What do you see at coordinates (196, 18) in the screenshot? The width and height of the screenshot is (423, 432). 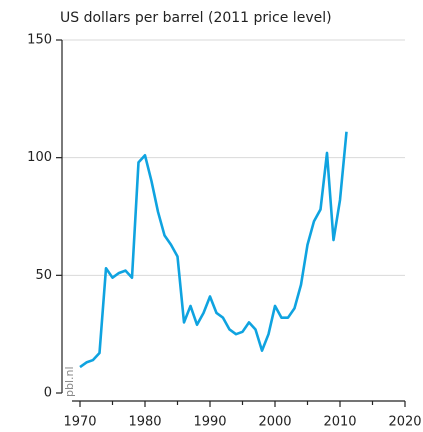 I see `chart-title: US dollars per barrel (2011 price level)` at bounding box center [196, 18].